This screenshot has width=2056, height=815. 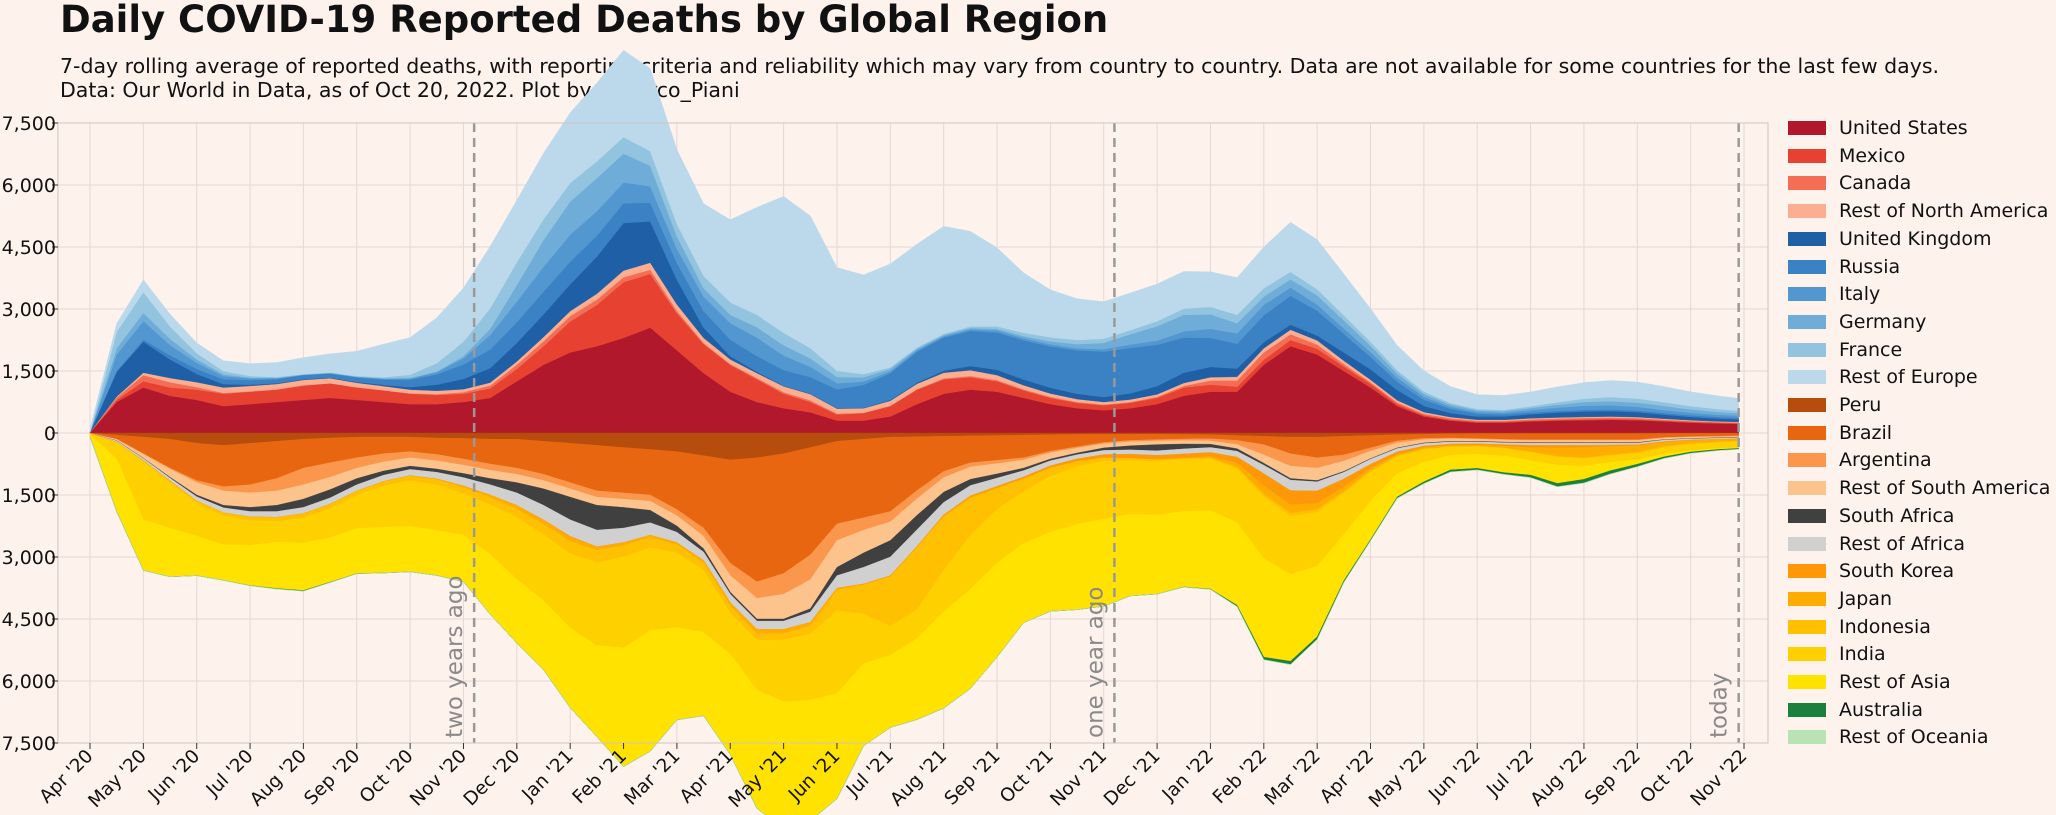 I want to click on x-tick-label: Jun '22, so click(x=1454, y=776).